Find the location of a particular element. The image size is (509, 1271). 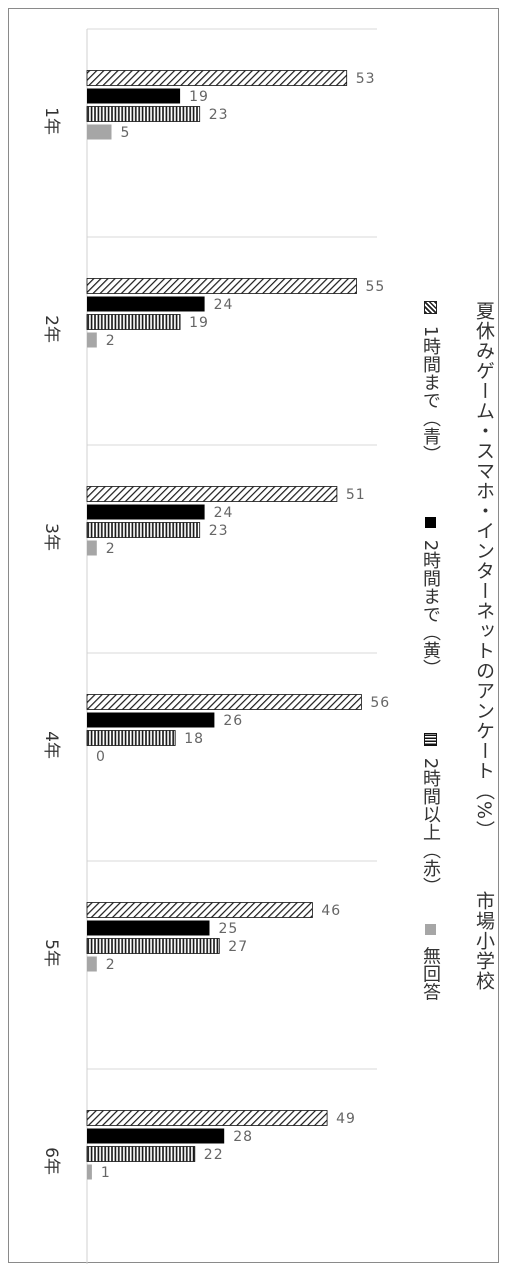

legend-item-over2h: 2時間以上（赤） is located at coordinates (430, 814).